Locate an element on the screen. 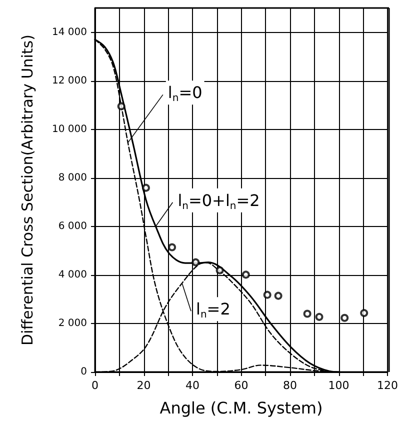 This screenshot has width=401, height=425. x-tick-label: 20 is located at coordinates (143, 385).